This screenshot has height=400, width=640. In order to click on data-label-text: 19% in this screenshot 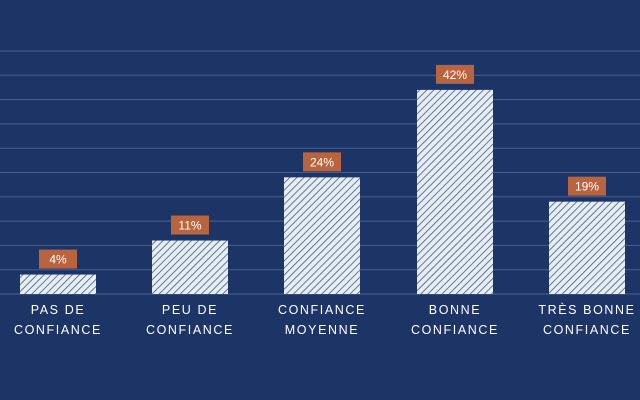, I will do `click(587, 187)`.